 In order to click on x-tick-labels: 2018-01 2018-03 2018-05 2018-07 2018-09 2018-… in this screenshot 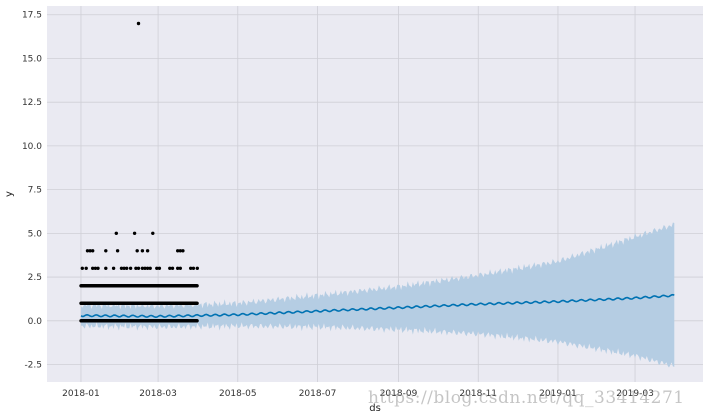, I will do `click(358, 394)`.